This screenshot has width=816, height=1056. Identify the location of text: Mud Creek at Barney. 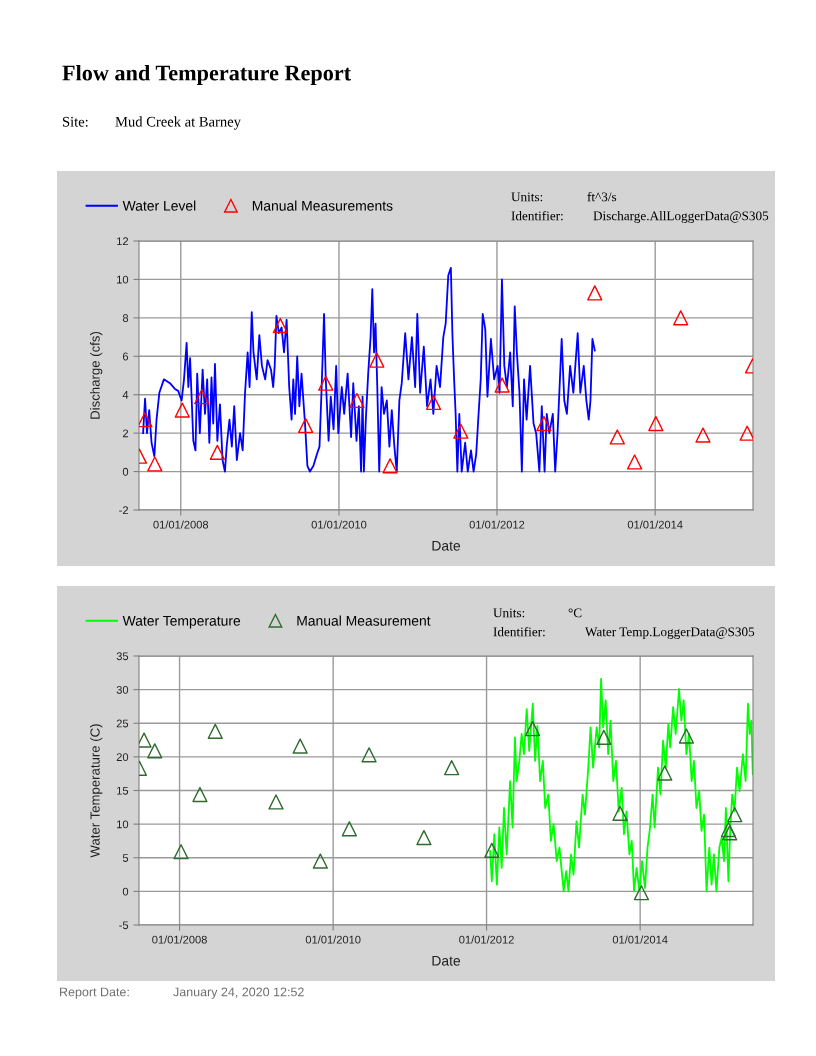
(178, 123).